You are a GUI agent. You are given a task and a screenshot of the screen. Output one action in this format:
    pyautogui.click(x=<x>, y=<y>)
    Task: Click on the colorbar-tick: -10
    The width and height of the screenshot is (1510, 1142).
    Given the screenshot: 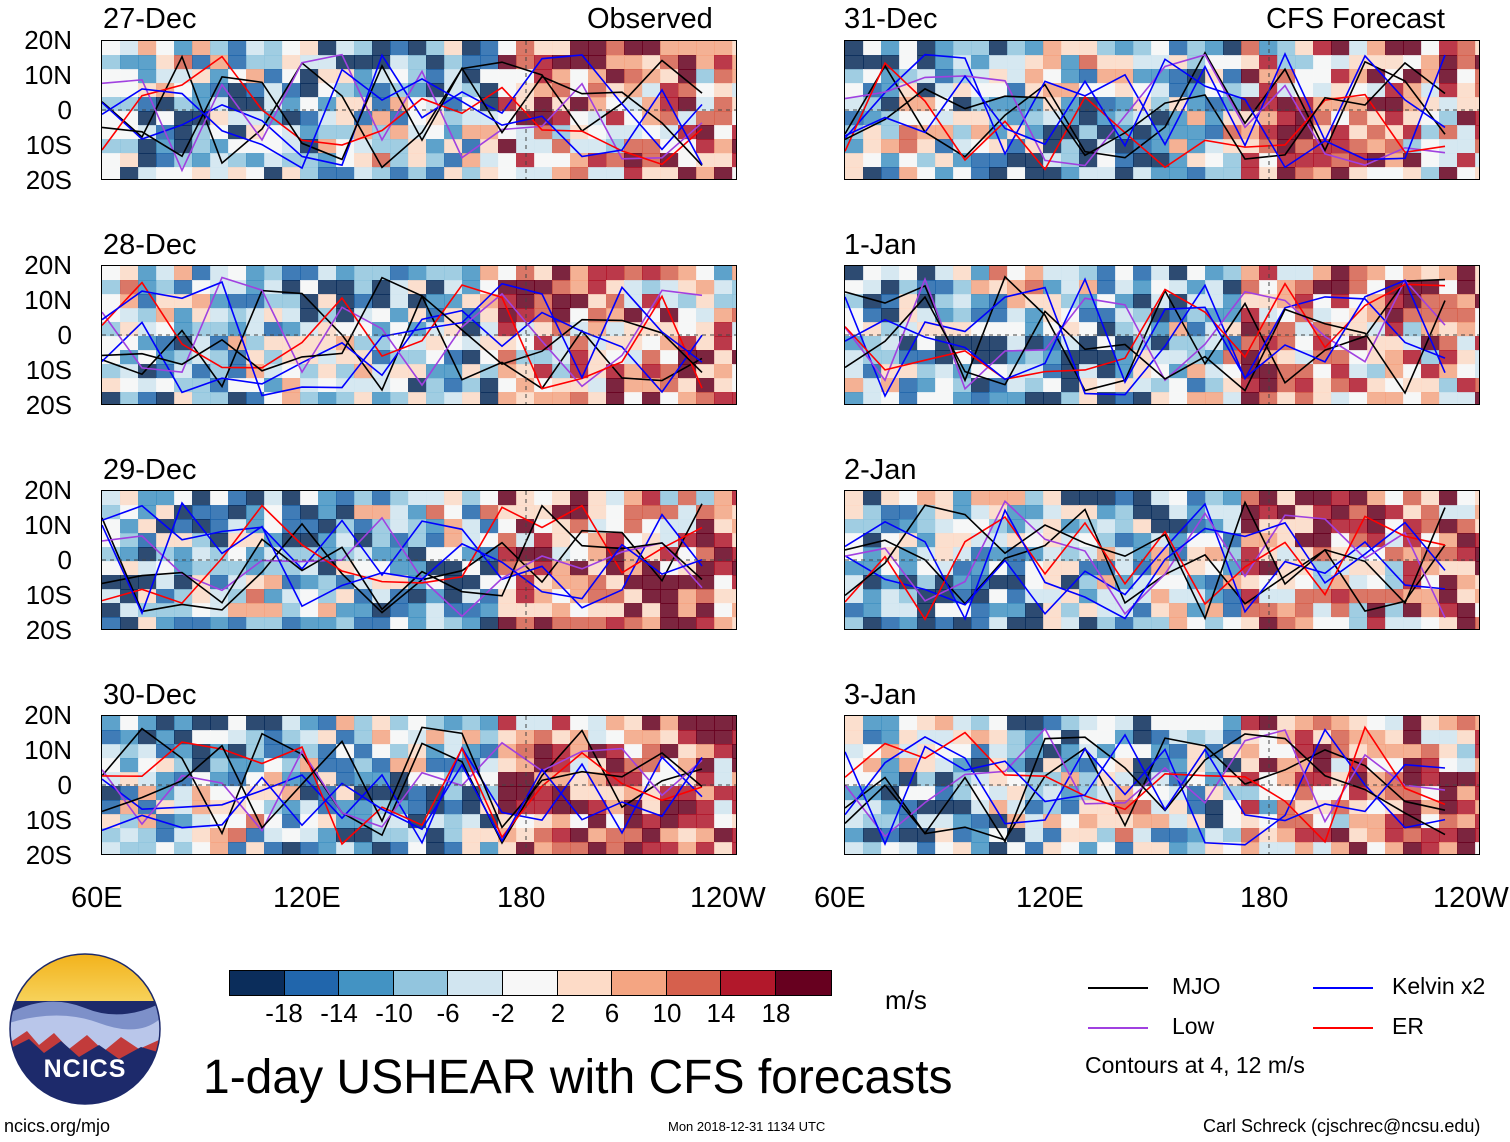 What is the action you would take?
    pyautogui.click(x=394, y=1013)
    